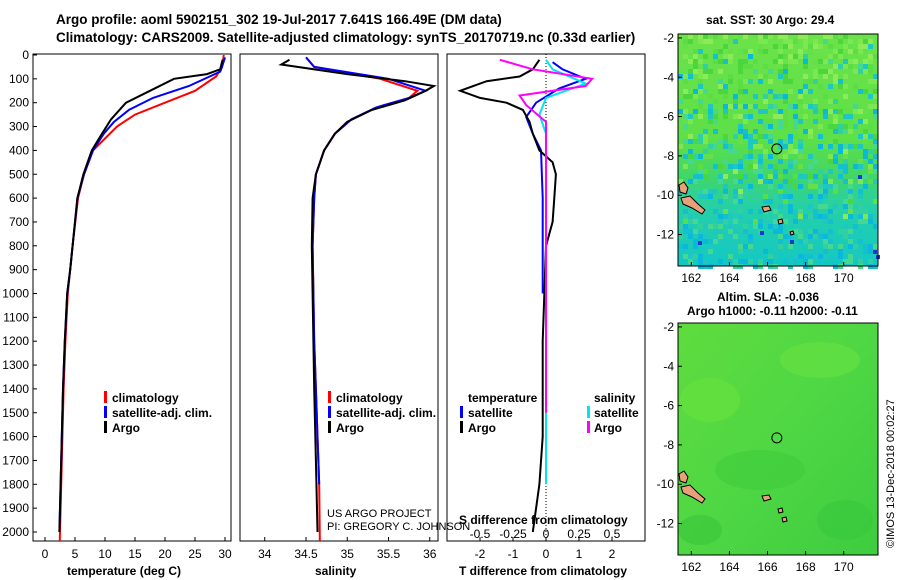 The width and height of the screenshot is (900, 580). What do you see at coordinates (844, 278) in the screenshot?
I see `map-x-tick-label: 170` at bounding box center [844, 278].